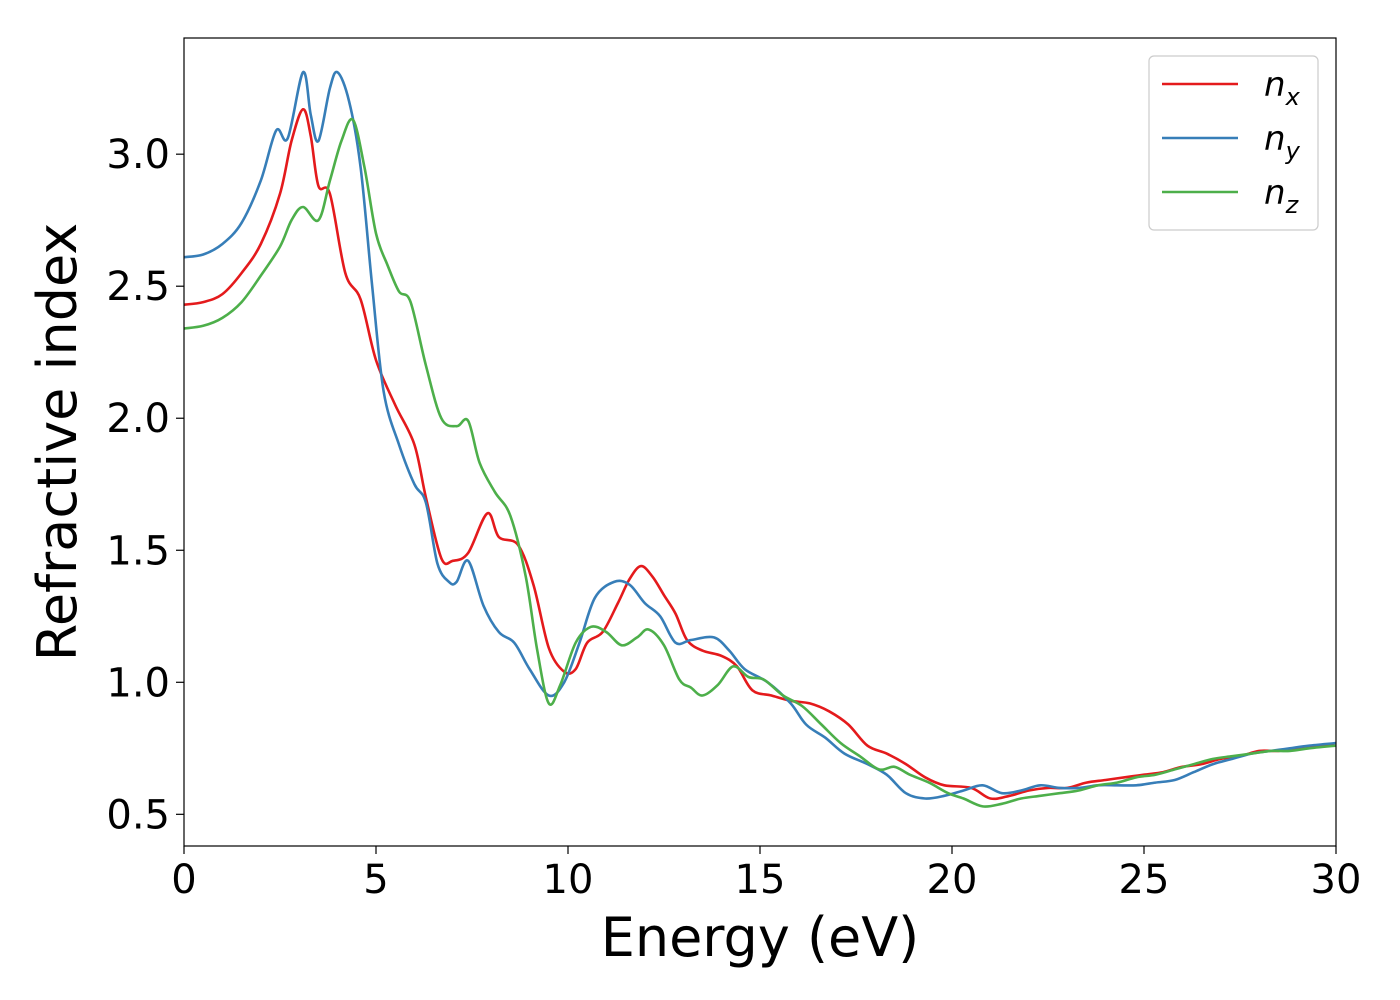  Describe the element at coordinates (1293, 97) in the screenshot. I see `legend-label-subscript: x` at that location.